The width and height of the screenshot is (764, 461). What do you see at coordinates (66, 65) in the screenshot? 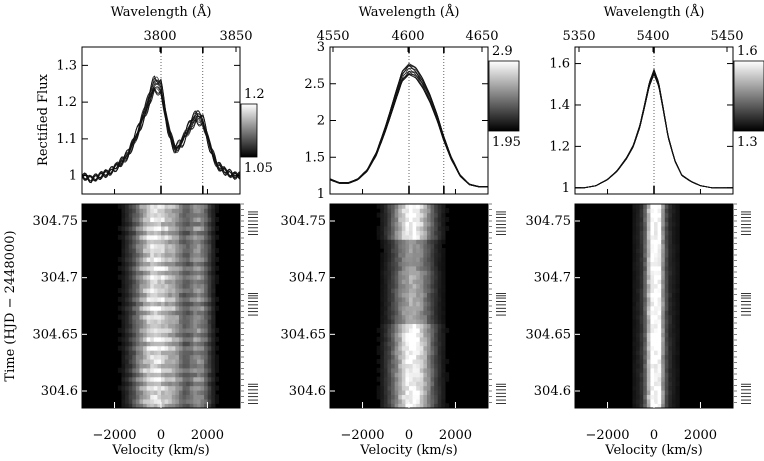
I see `y-tick-label: 1.3` at bounding box center [66, 65].